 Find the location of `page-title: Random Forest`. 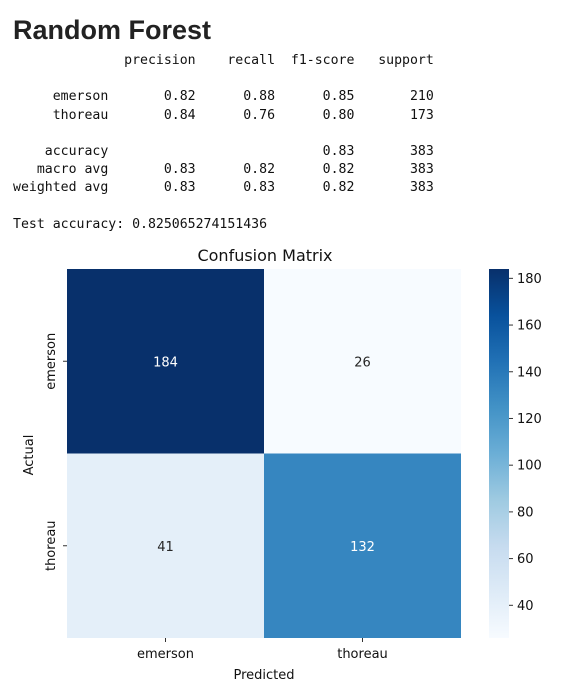

page-title: Random Forest is located at coordinates (112, 30).